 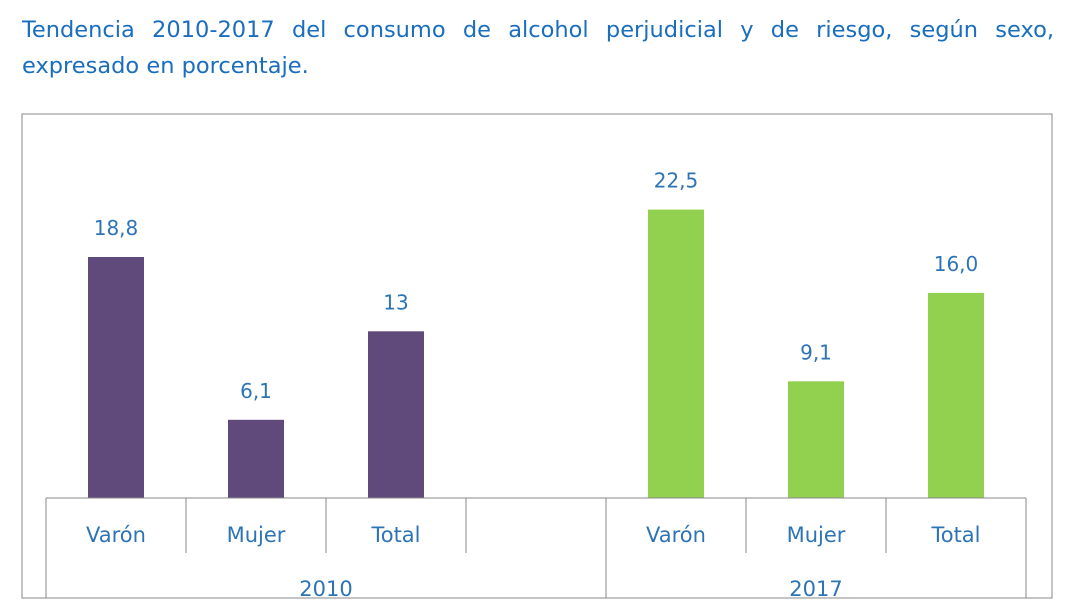 What do you see at coordinates (325, 589) in the screenshot?
I see `group-label-2010: 2010` at bounding box center [325, 589].